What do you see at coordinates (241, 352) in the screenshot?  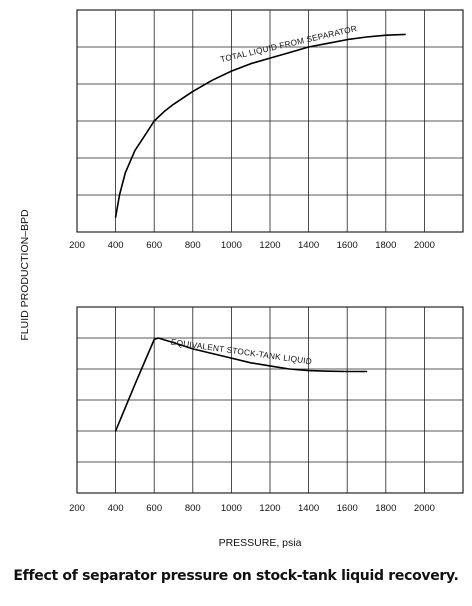 I see `series-label: EQUIVALENT STOCK-TANK LIQUID` at bounding box center [241, 352].